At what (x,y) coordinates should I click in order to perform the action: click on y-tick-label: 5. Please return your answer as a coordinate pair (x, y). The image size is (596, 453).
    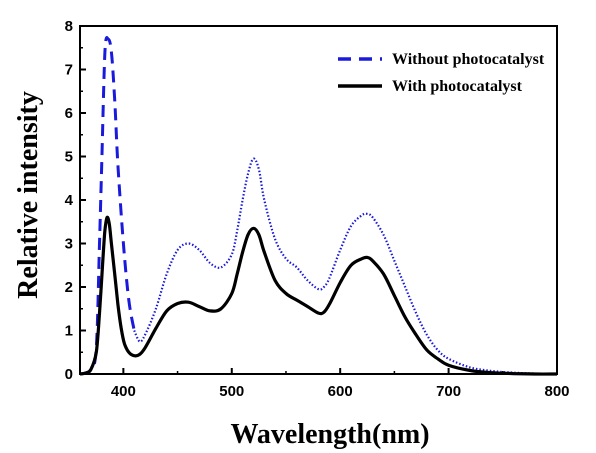
    Looking at the image, I should click on (69, 157).